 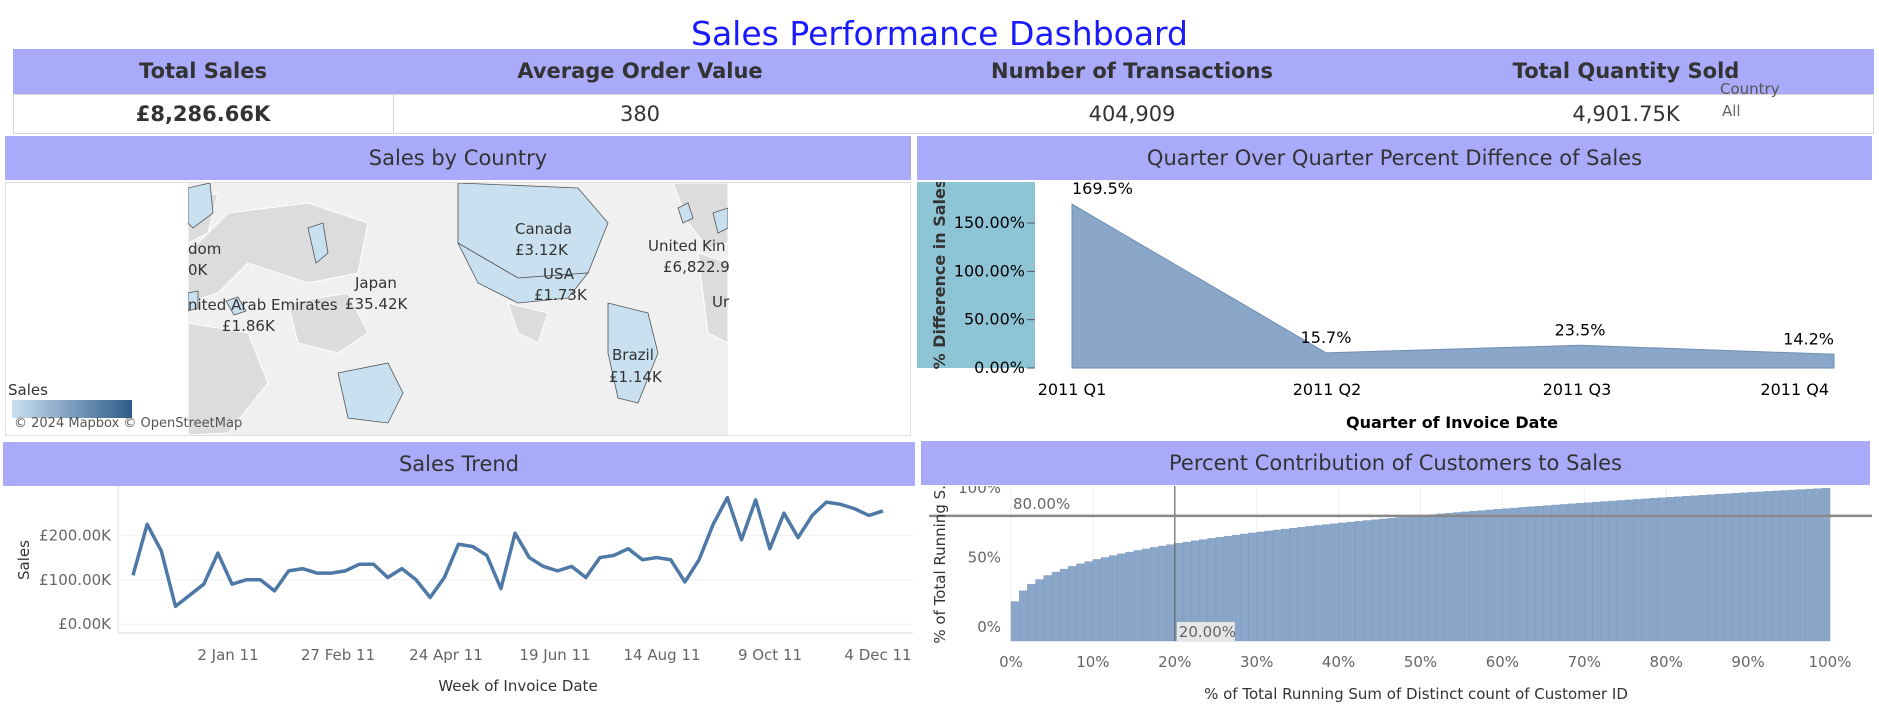 I want to click on qoq-x-tick: 2011 Q1, so click(x=1072, y=389).